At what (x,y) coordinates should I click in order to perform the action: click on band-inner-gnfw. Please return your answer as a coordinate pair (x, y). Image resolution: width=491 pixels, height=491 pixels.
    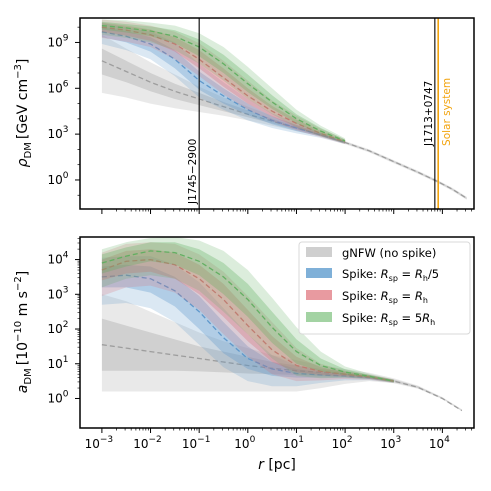
    Looking at the image, I should click on (281, 364).